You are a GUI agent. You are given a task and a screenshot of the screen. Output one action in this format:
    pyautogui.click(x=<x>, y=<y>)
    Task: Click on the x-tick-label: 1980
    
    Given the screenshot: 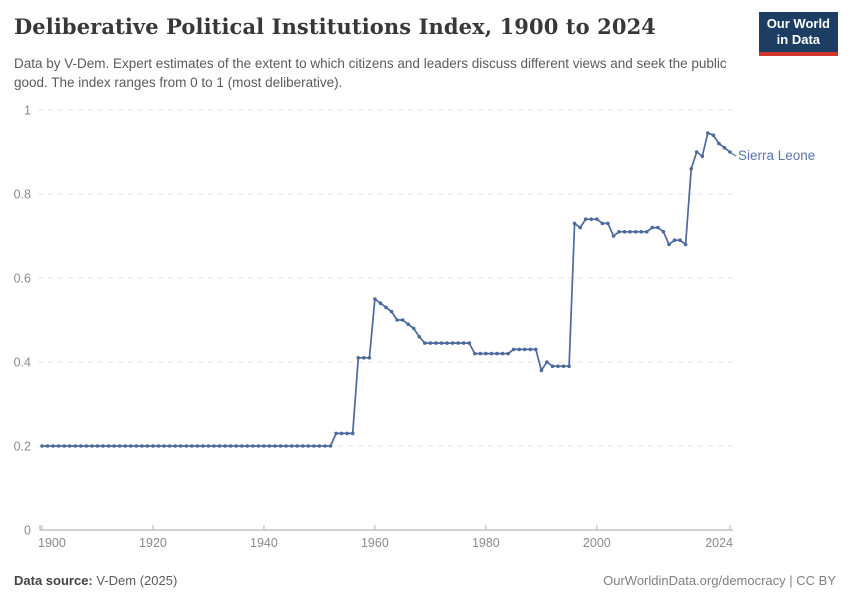 What is the action you would take?
    pyautogui.click(x=486, y=543)
    